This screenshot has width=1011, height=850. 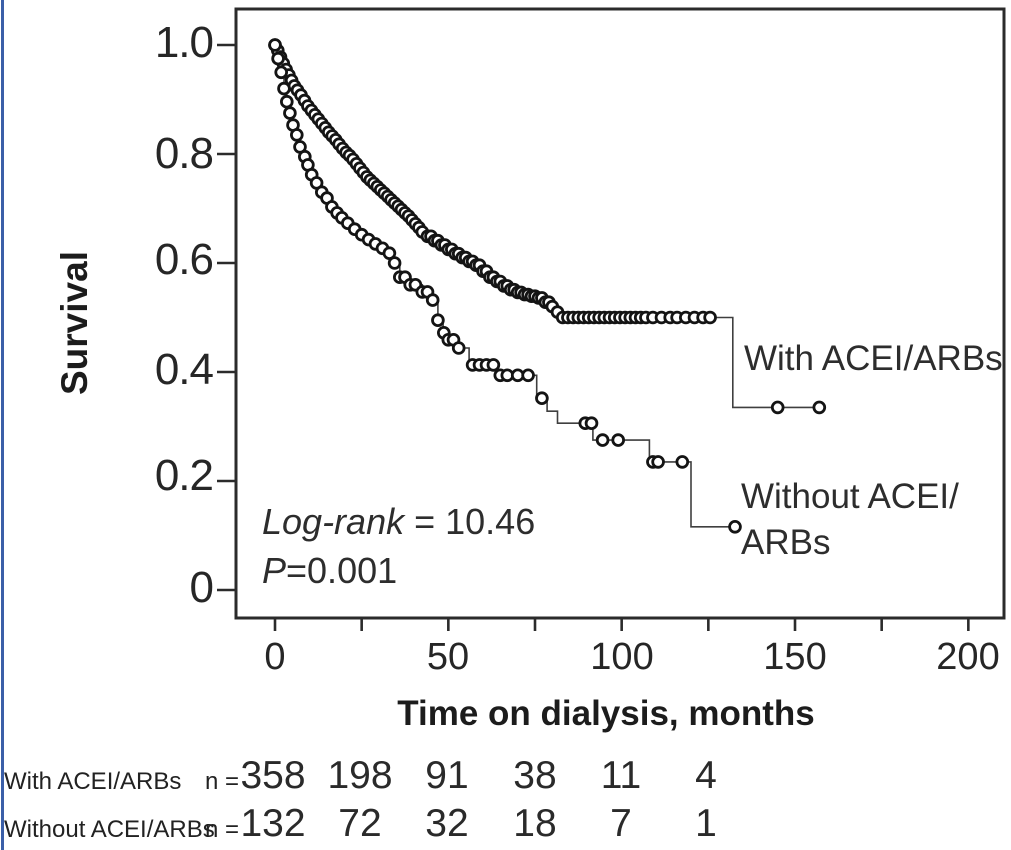 What do you see at coordinates (535, 823) in the screenshot?
I see `at-risk-count: 18` at bounding box center [535, 823].